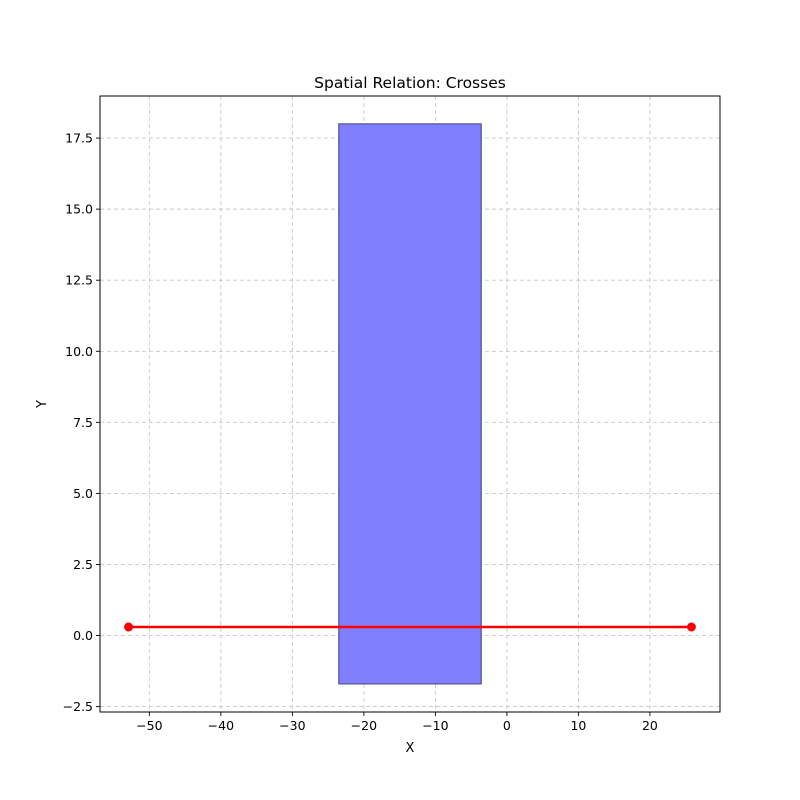 The width and height of the screenshot is (800, 800). What do you see at coordinates (78, 706) in the screenshot?
I see `y-tick-label: −2.5` at bounding box center [78, 706].